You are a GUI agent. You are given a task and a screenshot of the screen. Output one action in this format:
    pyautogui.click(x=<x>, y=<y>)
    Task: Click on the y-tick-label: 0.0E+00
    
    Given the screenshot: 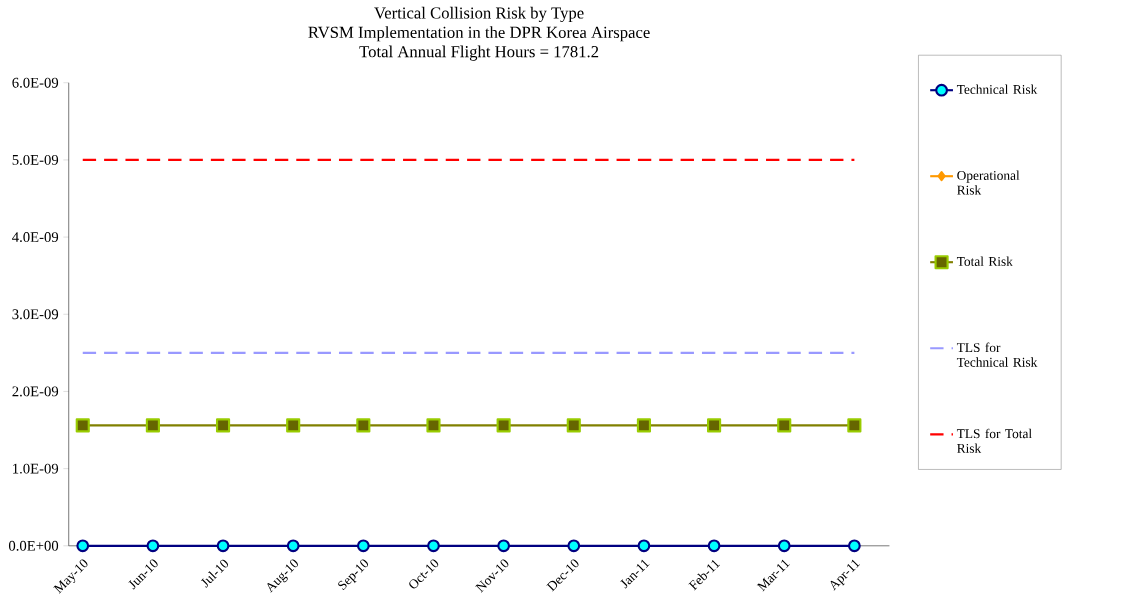 What is the action you would take?
    pyautogui.click(x=33, y=545)
    